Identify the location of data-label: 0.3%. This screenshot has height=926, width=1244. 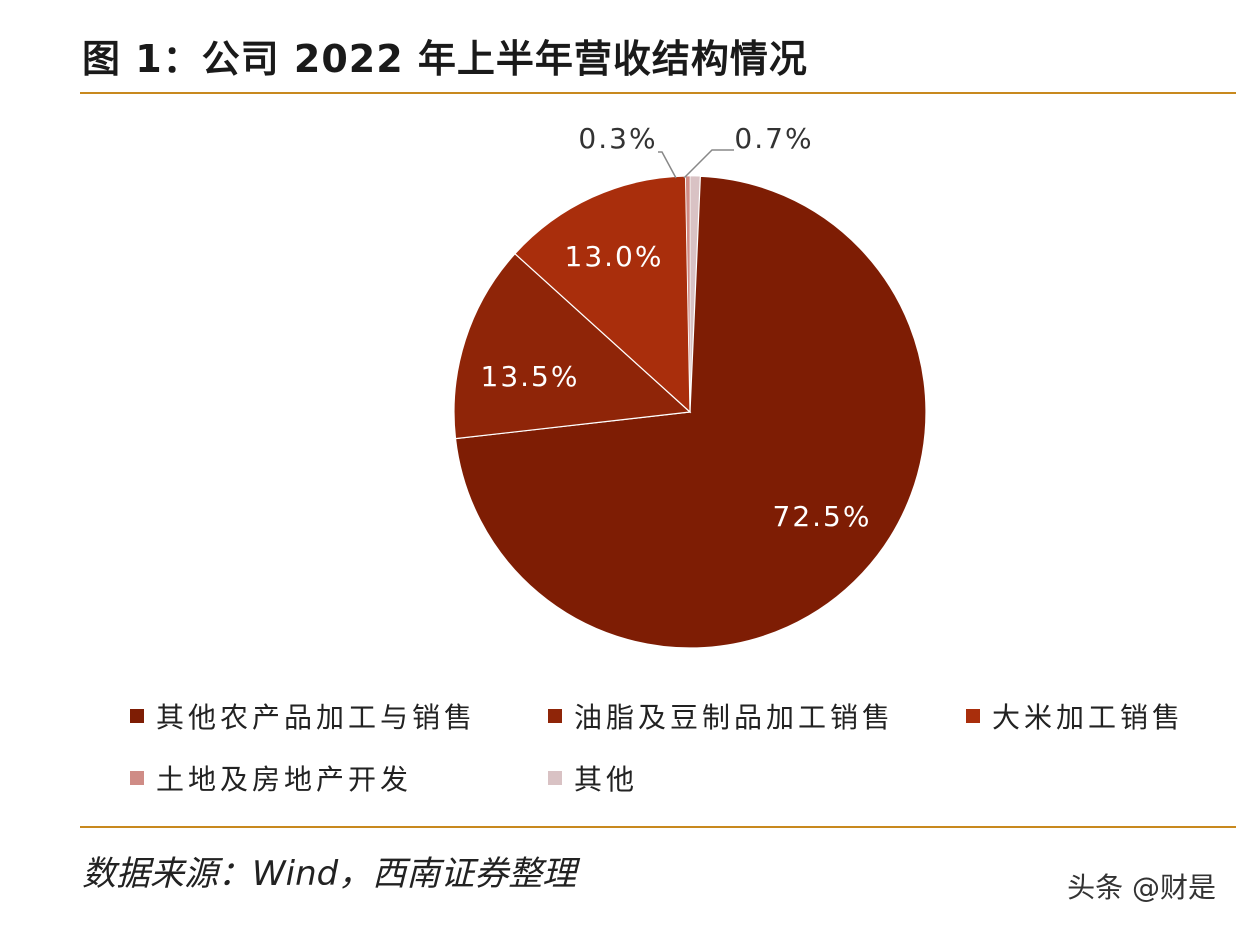
(617, 138).